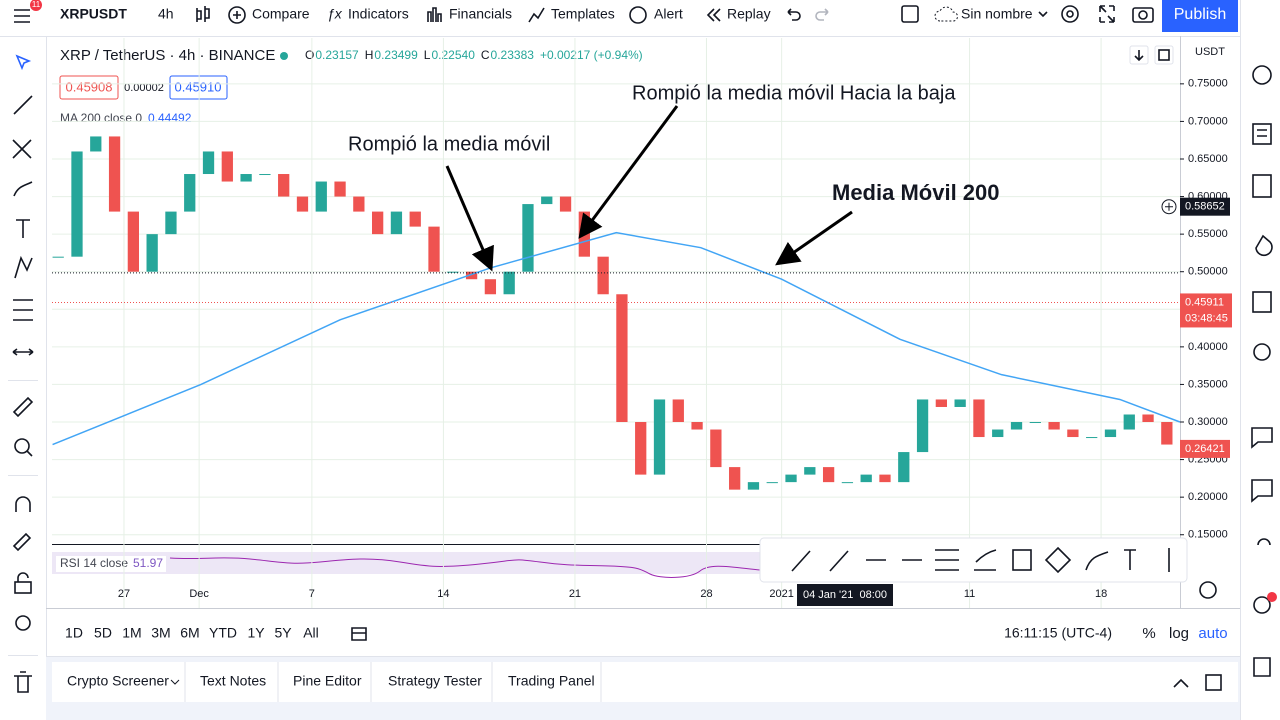 The height and width of the screenshot is (720, 1280). Describe the element at coordinates (203, 14) in the screenshot. I see `chart-type-icon` at that location.